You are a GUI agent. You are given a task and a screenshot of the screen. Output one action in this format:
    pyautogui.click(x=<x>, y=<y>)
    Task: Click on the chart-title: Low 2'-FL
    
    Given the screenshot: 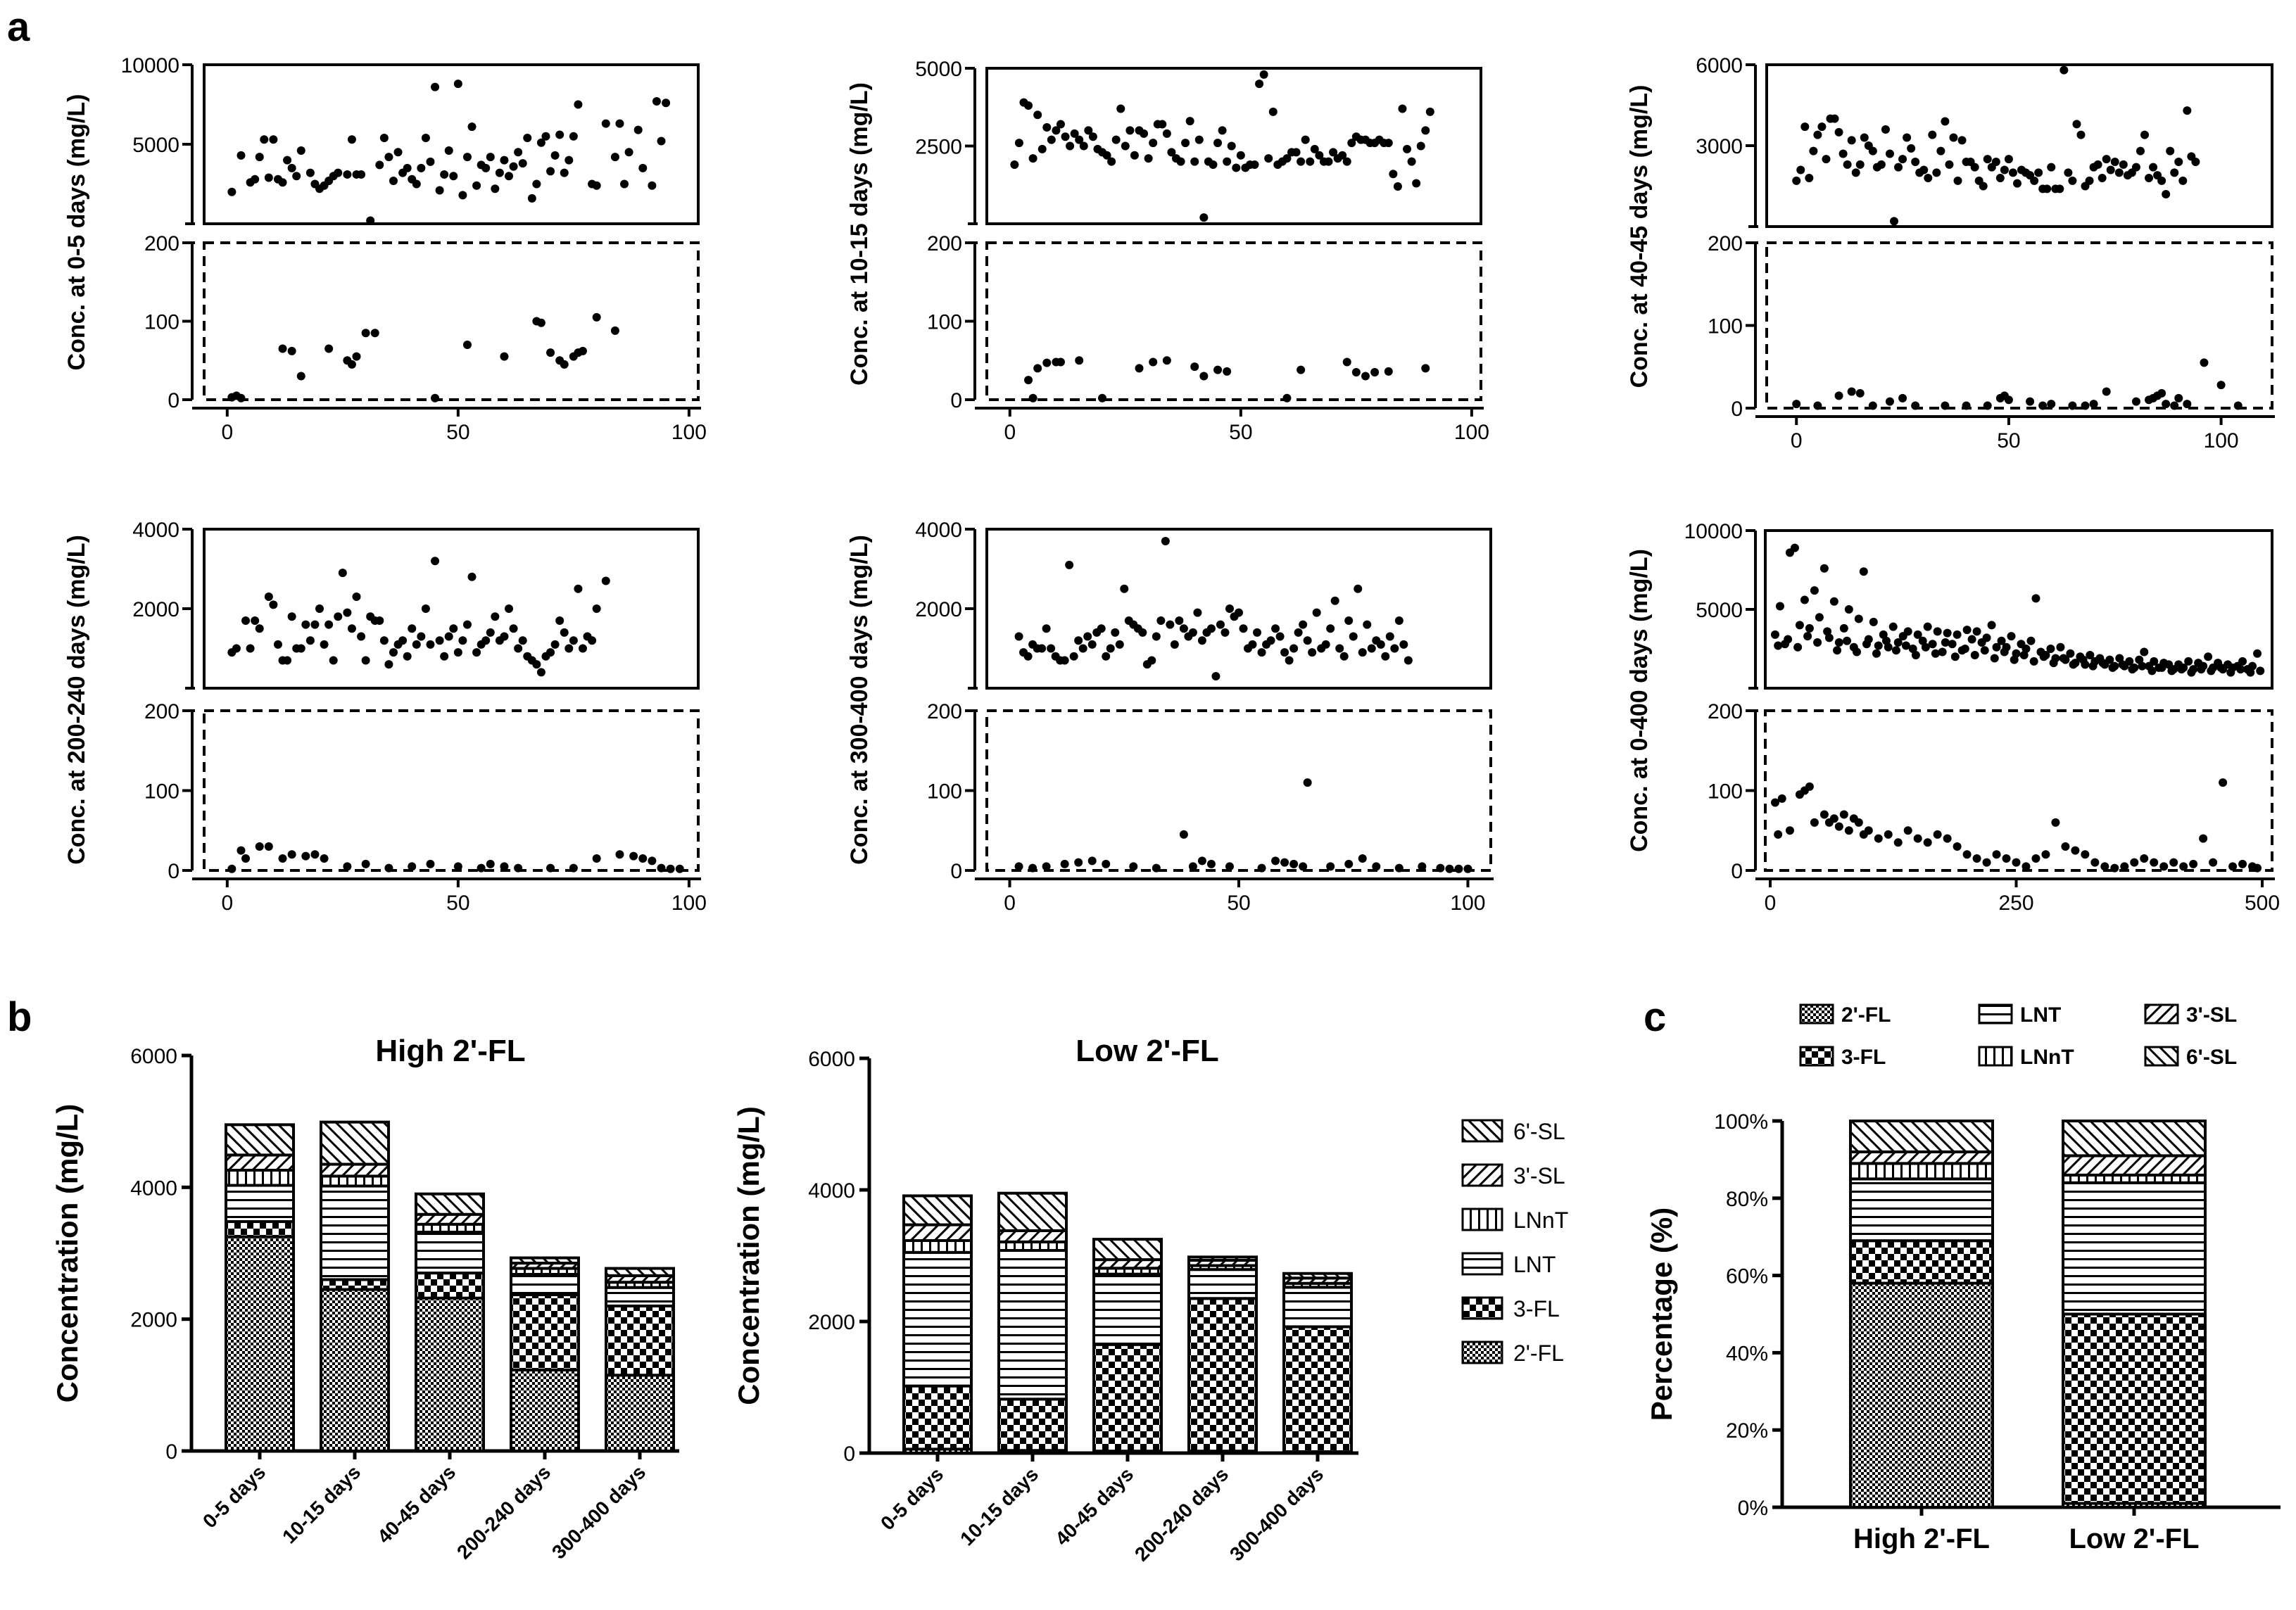 What is the action you would take?
    pyautogui.click(x=1147, y=1051)
    